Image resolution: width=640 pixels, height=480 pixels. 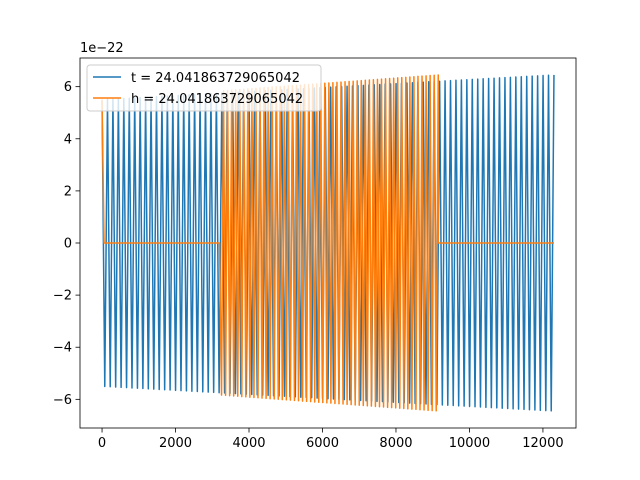 I want to click on y-tick-label: 0, so click(x=68, y=244).